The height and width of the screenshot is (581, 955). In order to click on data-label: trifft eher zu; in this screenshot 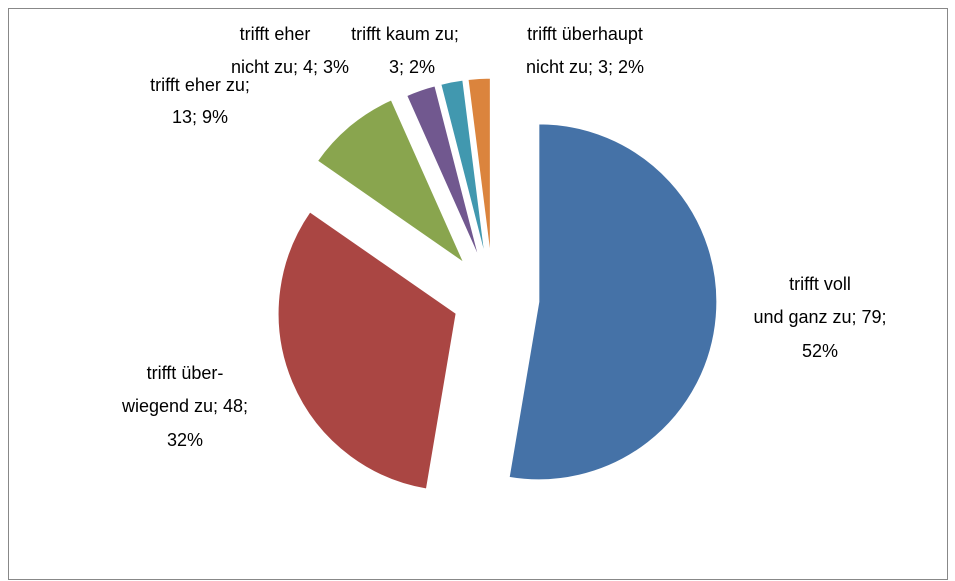, I will do `click(200, 85)`.